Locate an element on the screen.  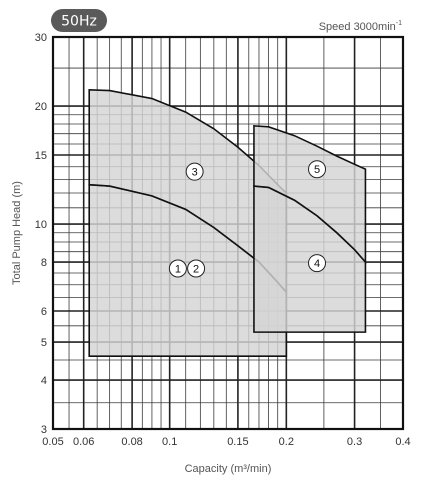
x-tick-label: 0.2 is located at coordinates (286, 442).